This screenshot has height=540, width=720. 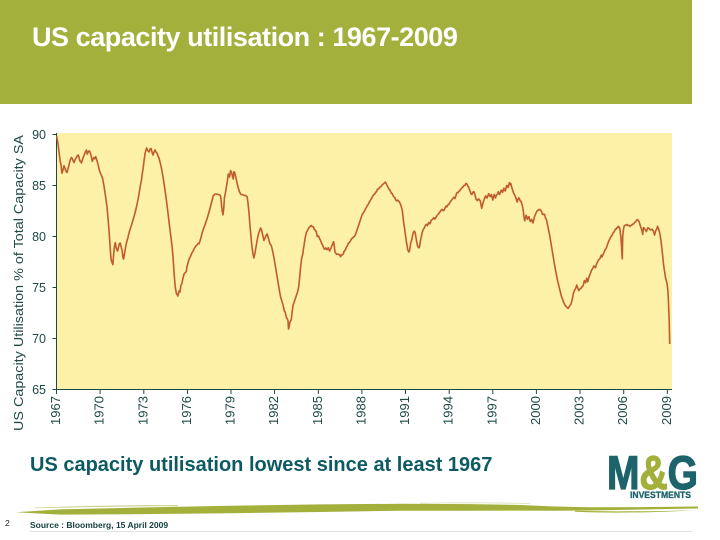 What do you see at coordinates (230, 410) in the screenshot?
I see `svg-text: 1979` at bounding box center [230, 410].